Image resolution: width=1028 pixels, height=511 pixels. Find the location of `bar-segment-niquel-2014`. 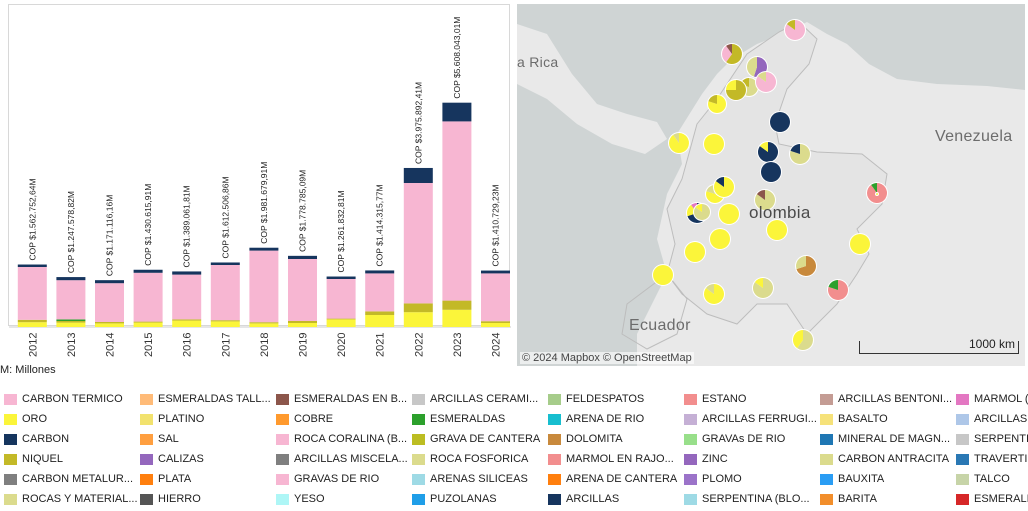

bar-segment-niquel-2014 is located at coordinates (109, 323).